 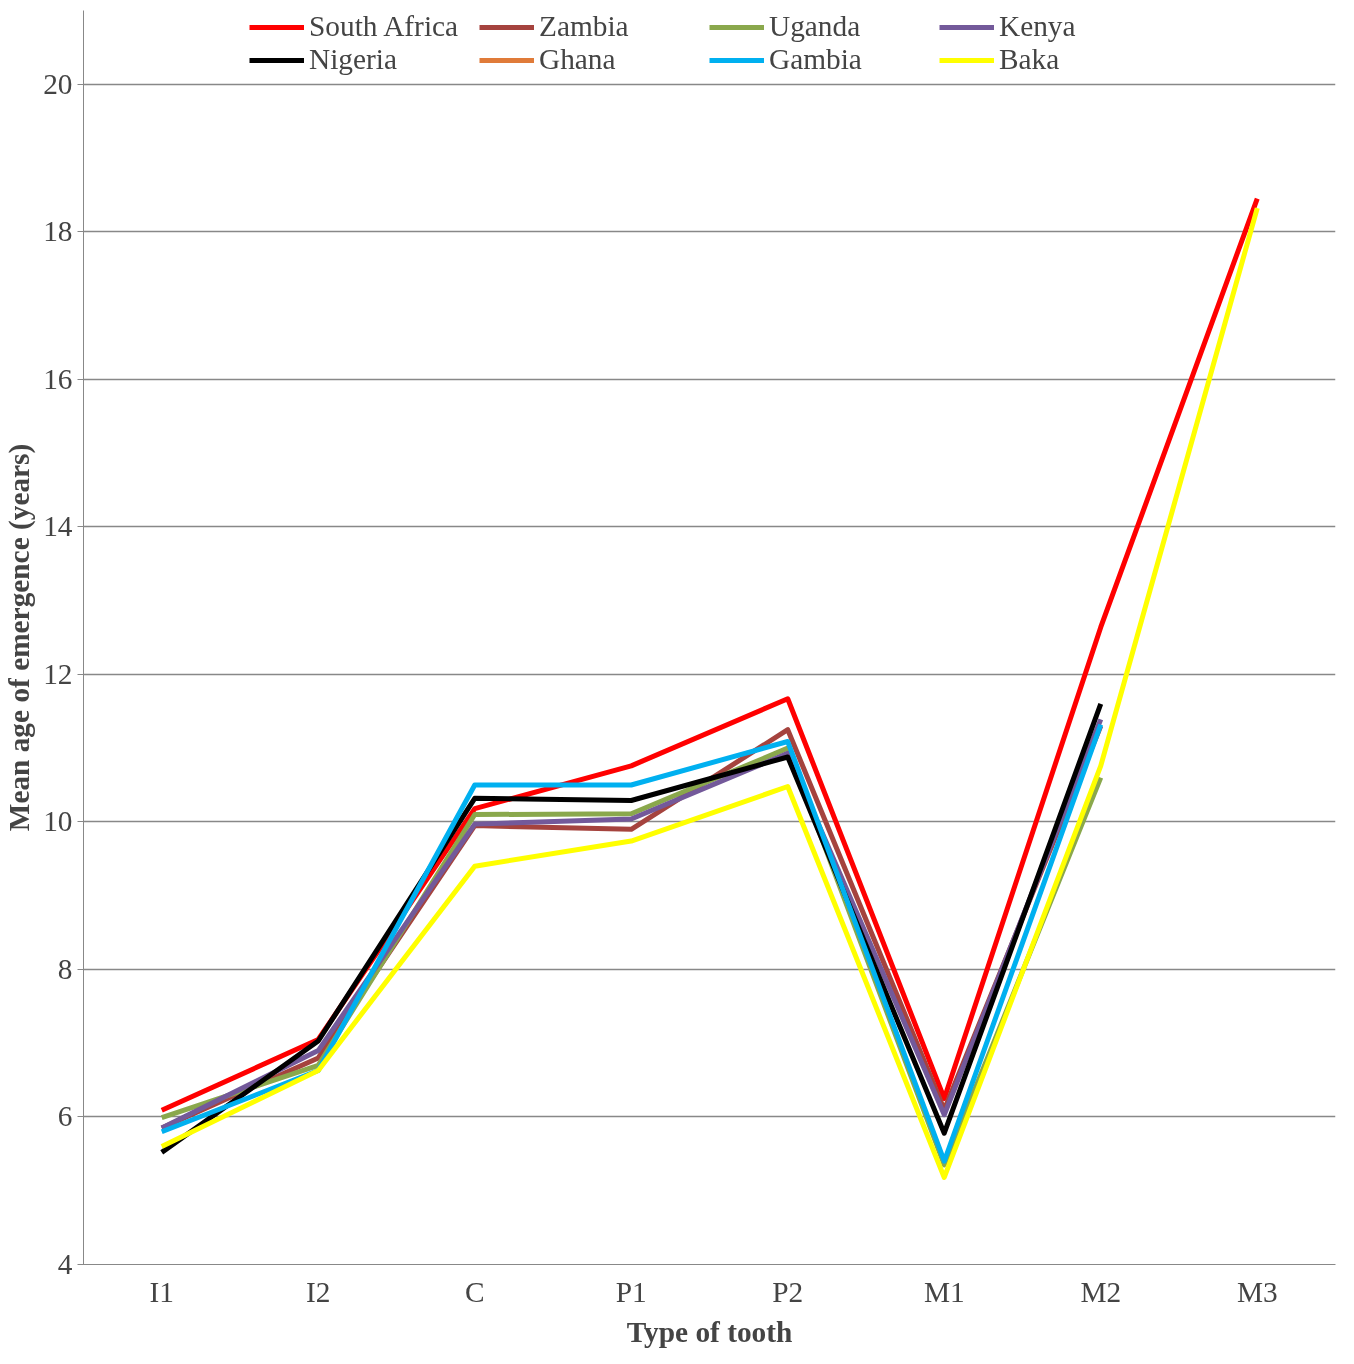 What do you see at coordinates (20, 637) in the screenshot?
I see `y-axis-title: Mean age of emergence (years)` at bounding box center [20, 637].